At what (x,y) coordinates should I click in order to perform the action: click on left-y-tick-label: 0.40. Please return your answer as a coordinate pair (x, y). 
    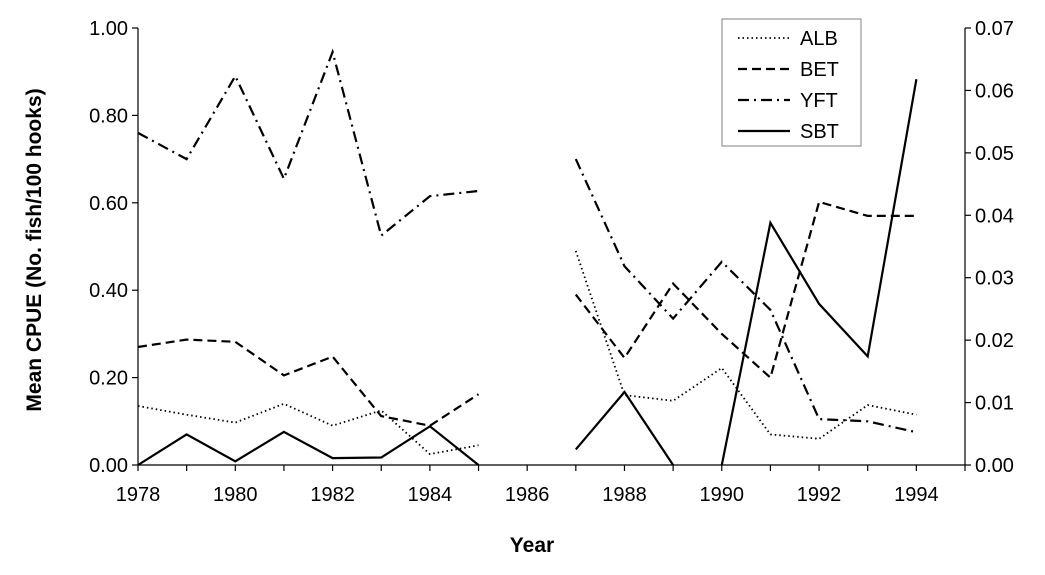
    Looking at the image, I should click on (108, 291).